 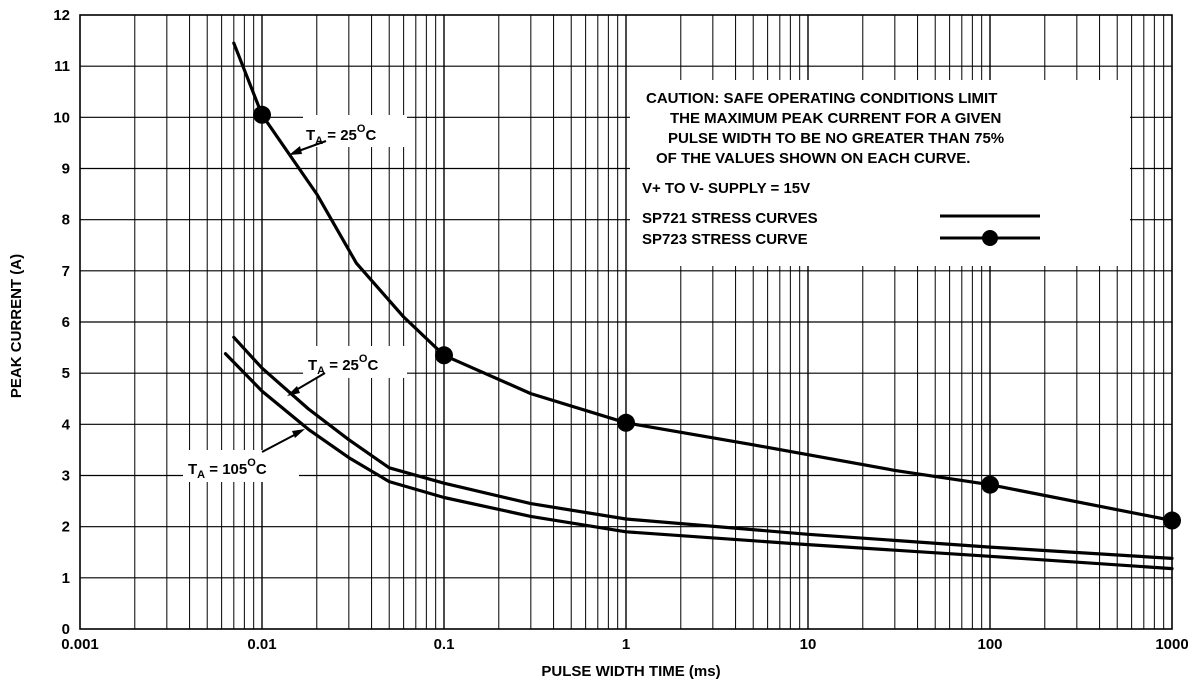 What do you see at coordinates (66, 578) in the screenshot?
I see `y-tick-label: 1` at bounding box center [66, 578].